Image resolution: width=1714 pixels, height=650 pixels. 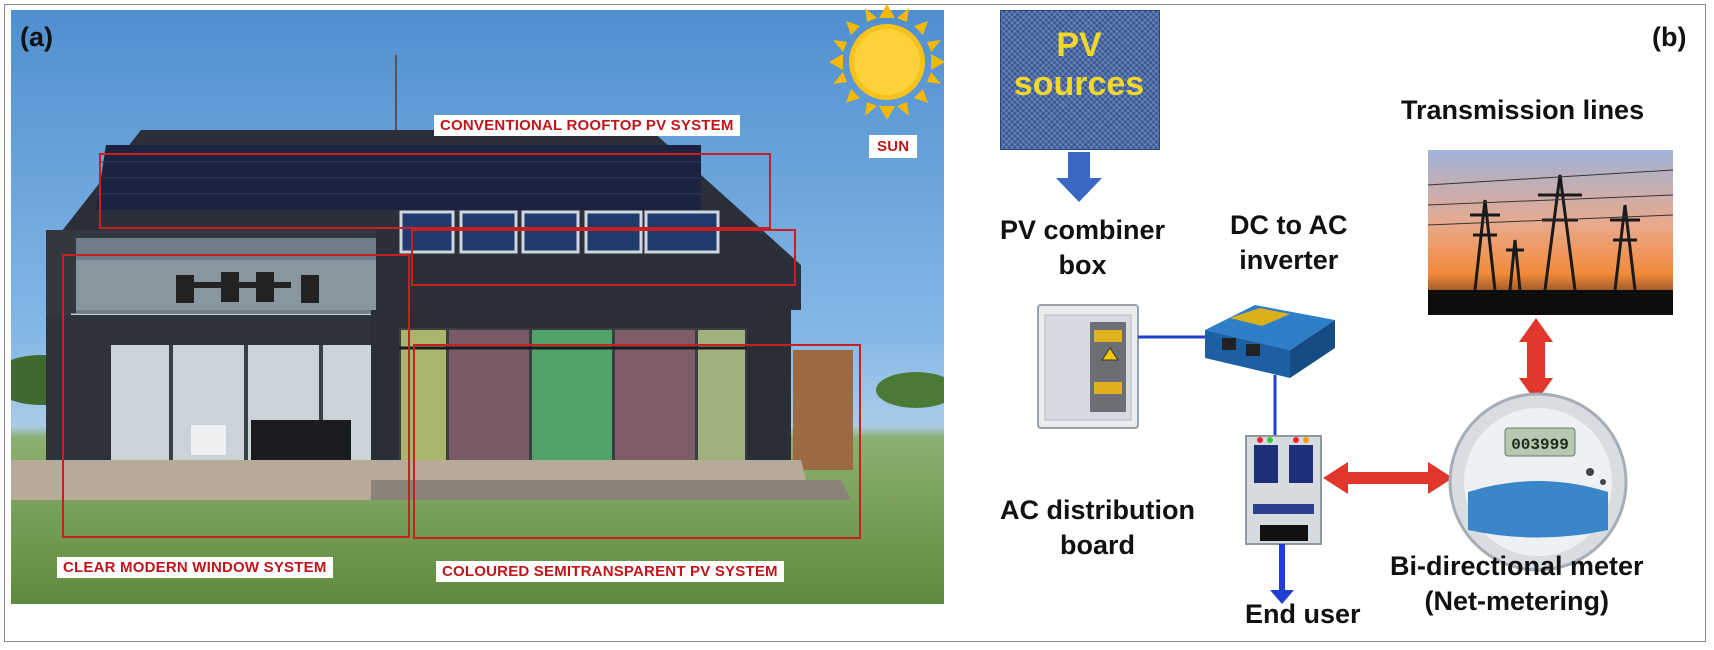 I want to click on grid-meter-arrow, so click(x=1536, y=360).